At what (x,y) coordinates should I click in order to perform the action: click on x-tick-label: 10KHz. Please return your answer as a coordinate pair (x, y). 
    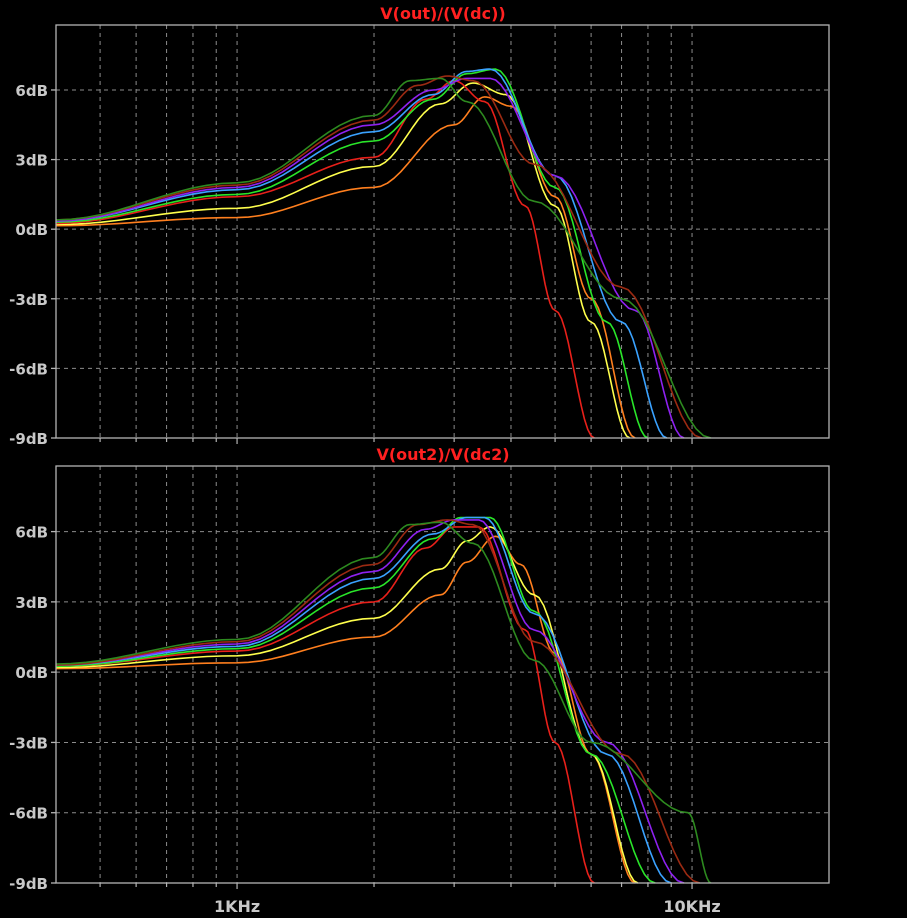
    Looking at the image, I should click on (691, 906).